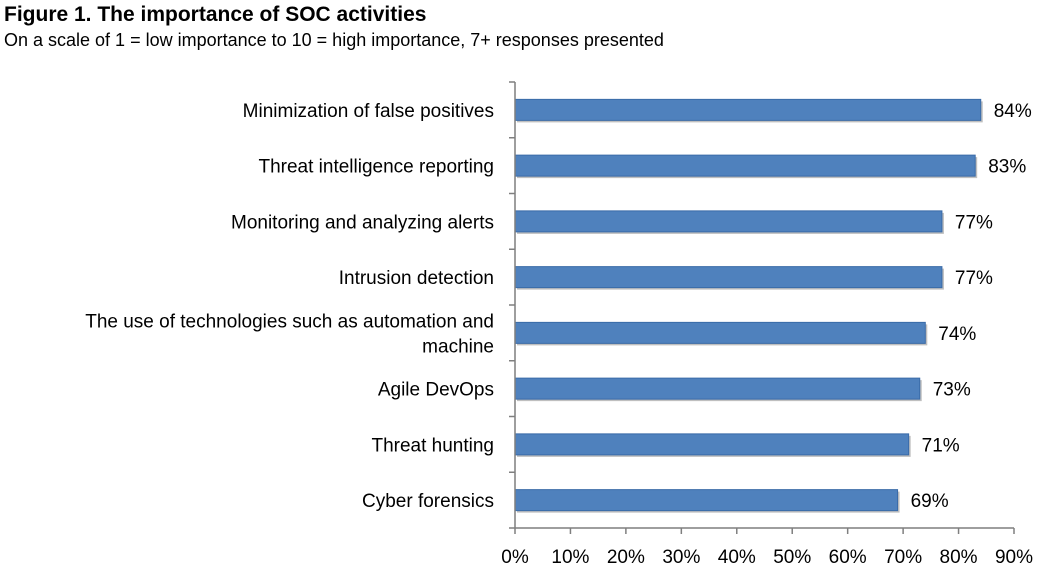  What do you see at coordinates (952, 390) in the screenshot?
I see `data-label: 73%` at bounding box center [952, 390].